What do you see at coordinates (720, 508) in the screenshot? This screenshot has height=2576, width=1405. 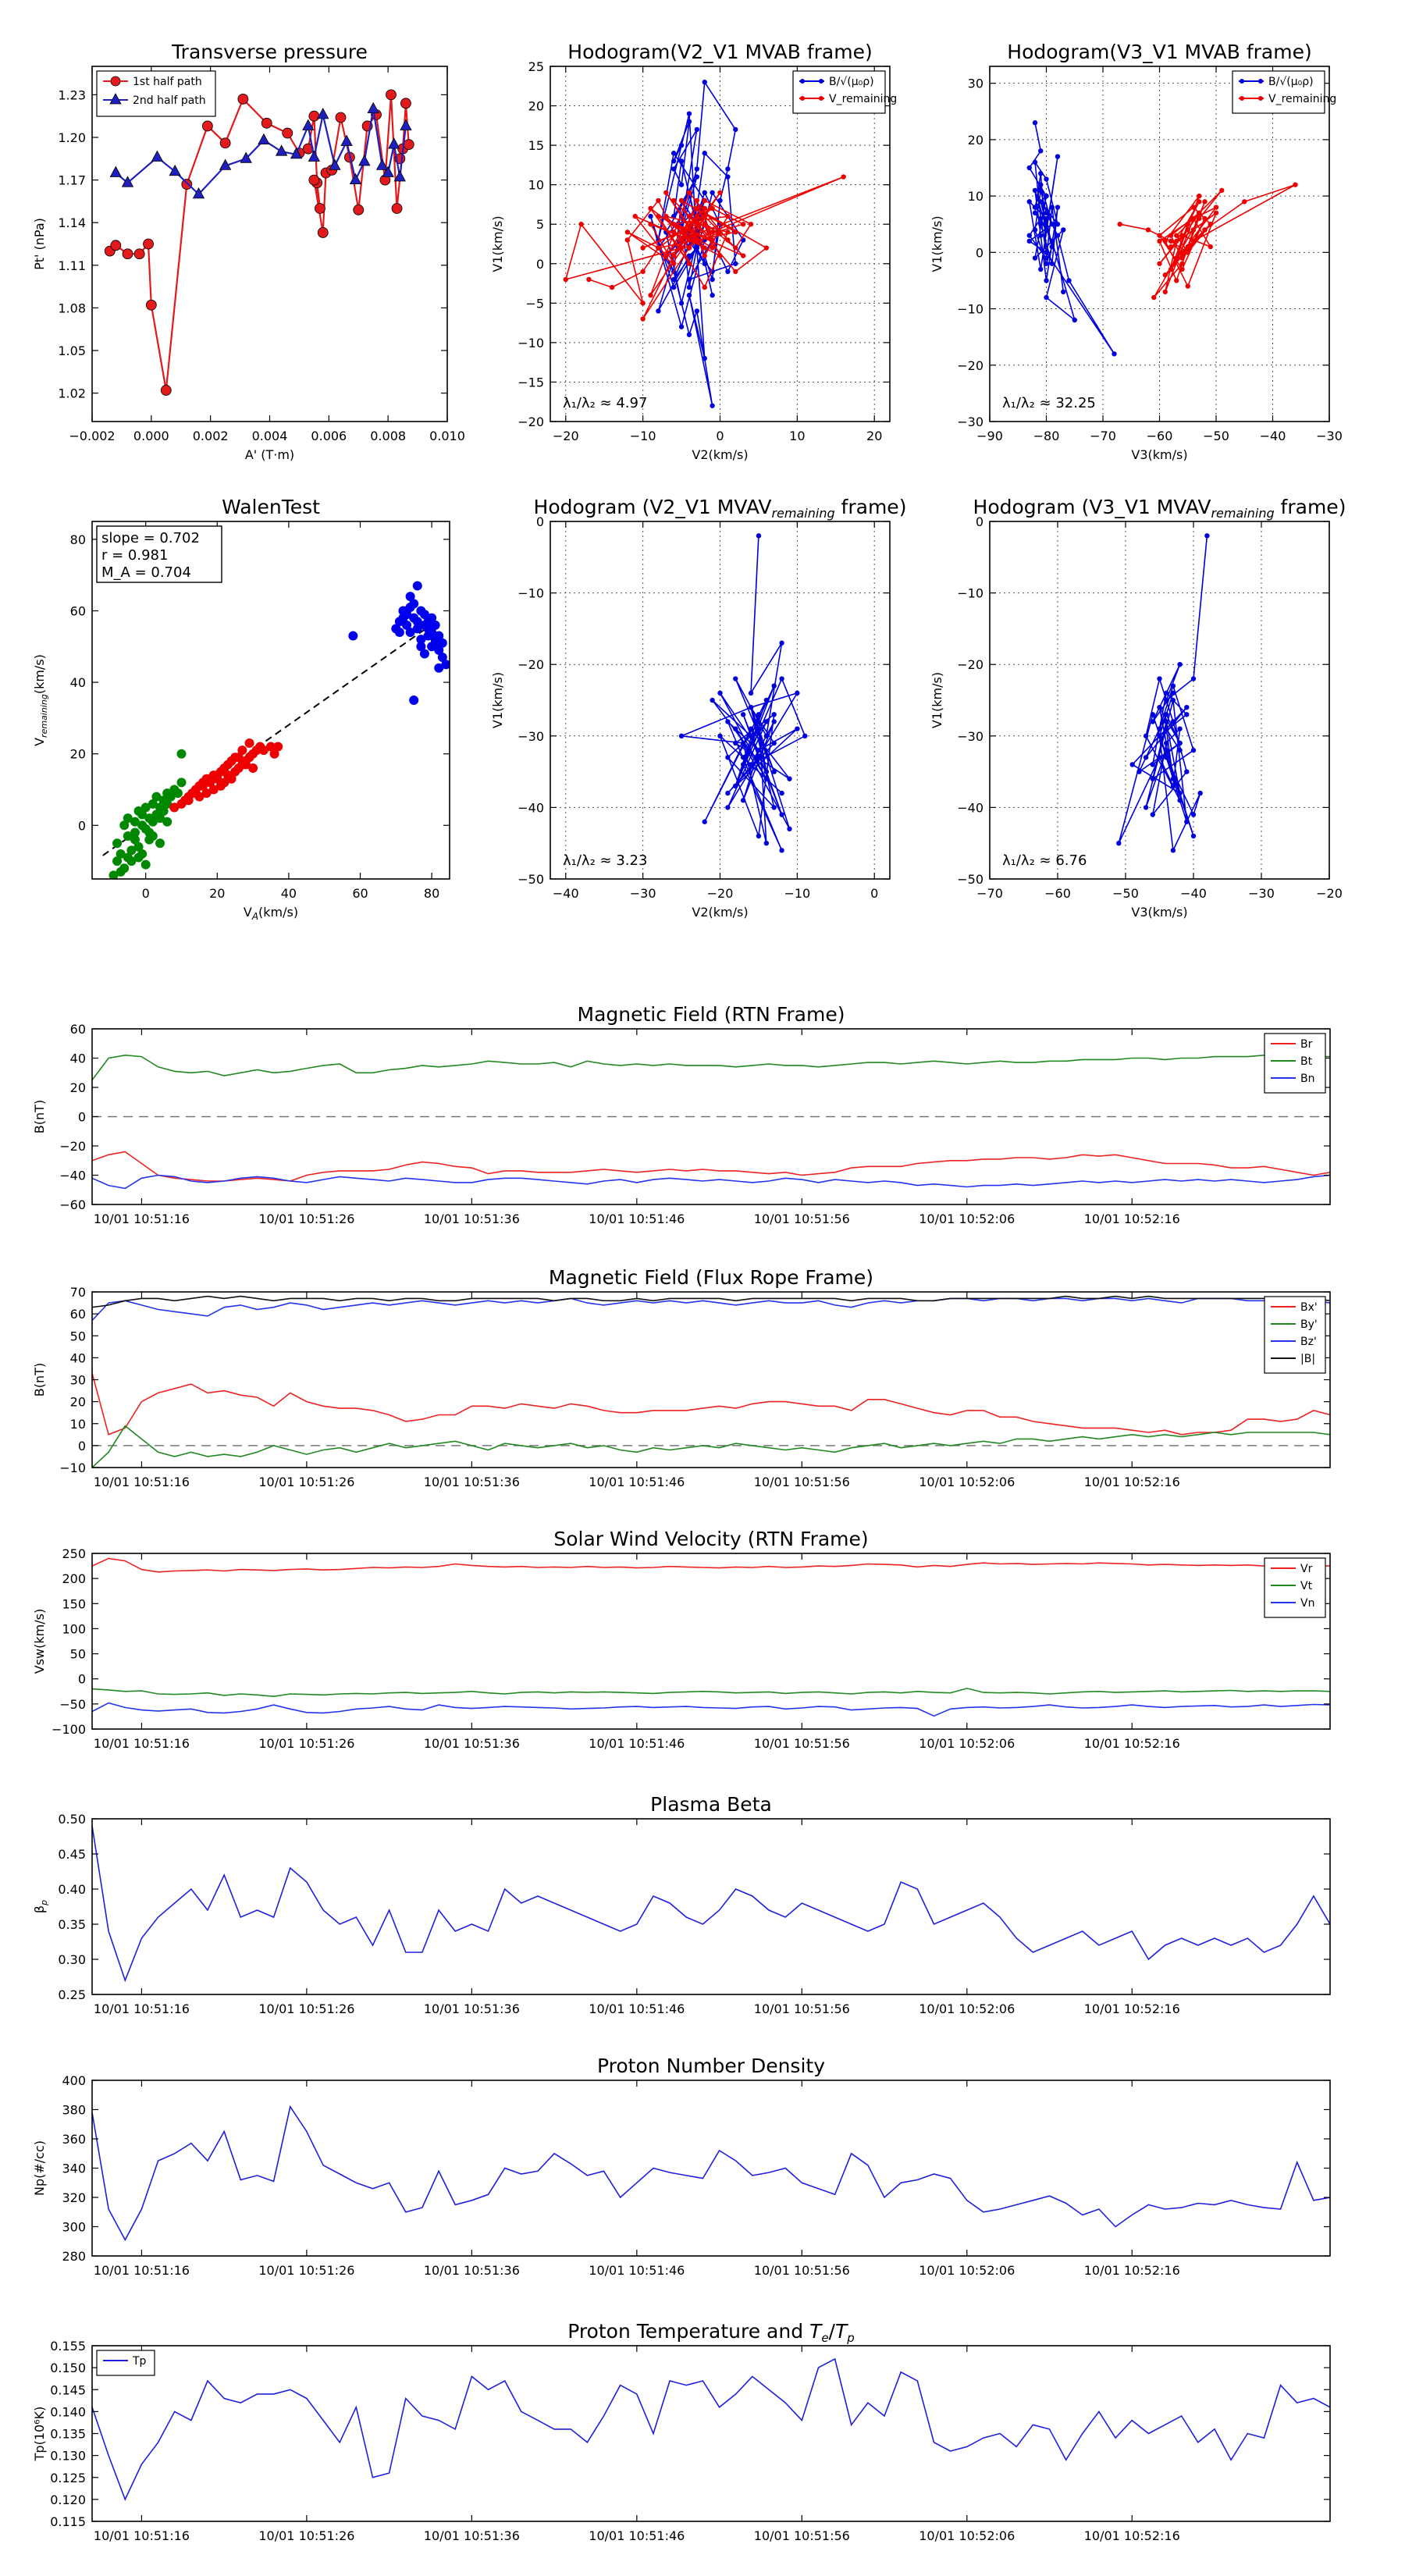 I see `chart-title: Hodogram (V2_V1 MVAVremaining frame)` at bounding box center [720, 508].